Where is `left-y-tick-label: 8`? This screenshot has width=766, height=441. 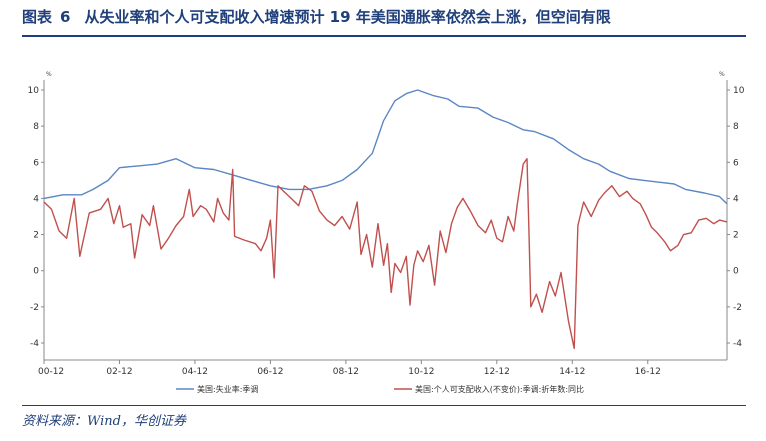
left-y-tick-label: 8 is located at coordinates (36, 127).